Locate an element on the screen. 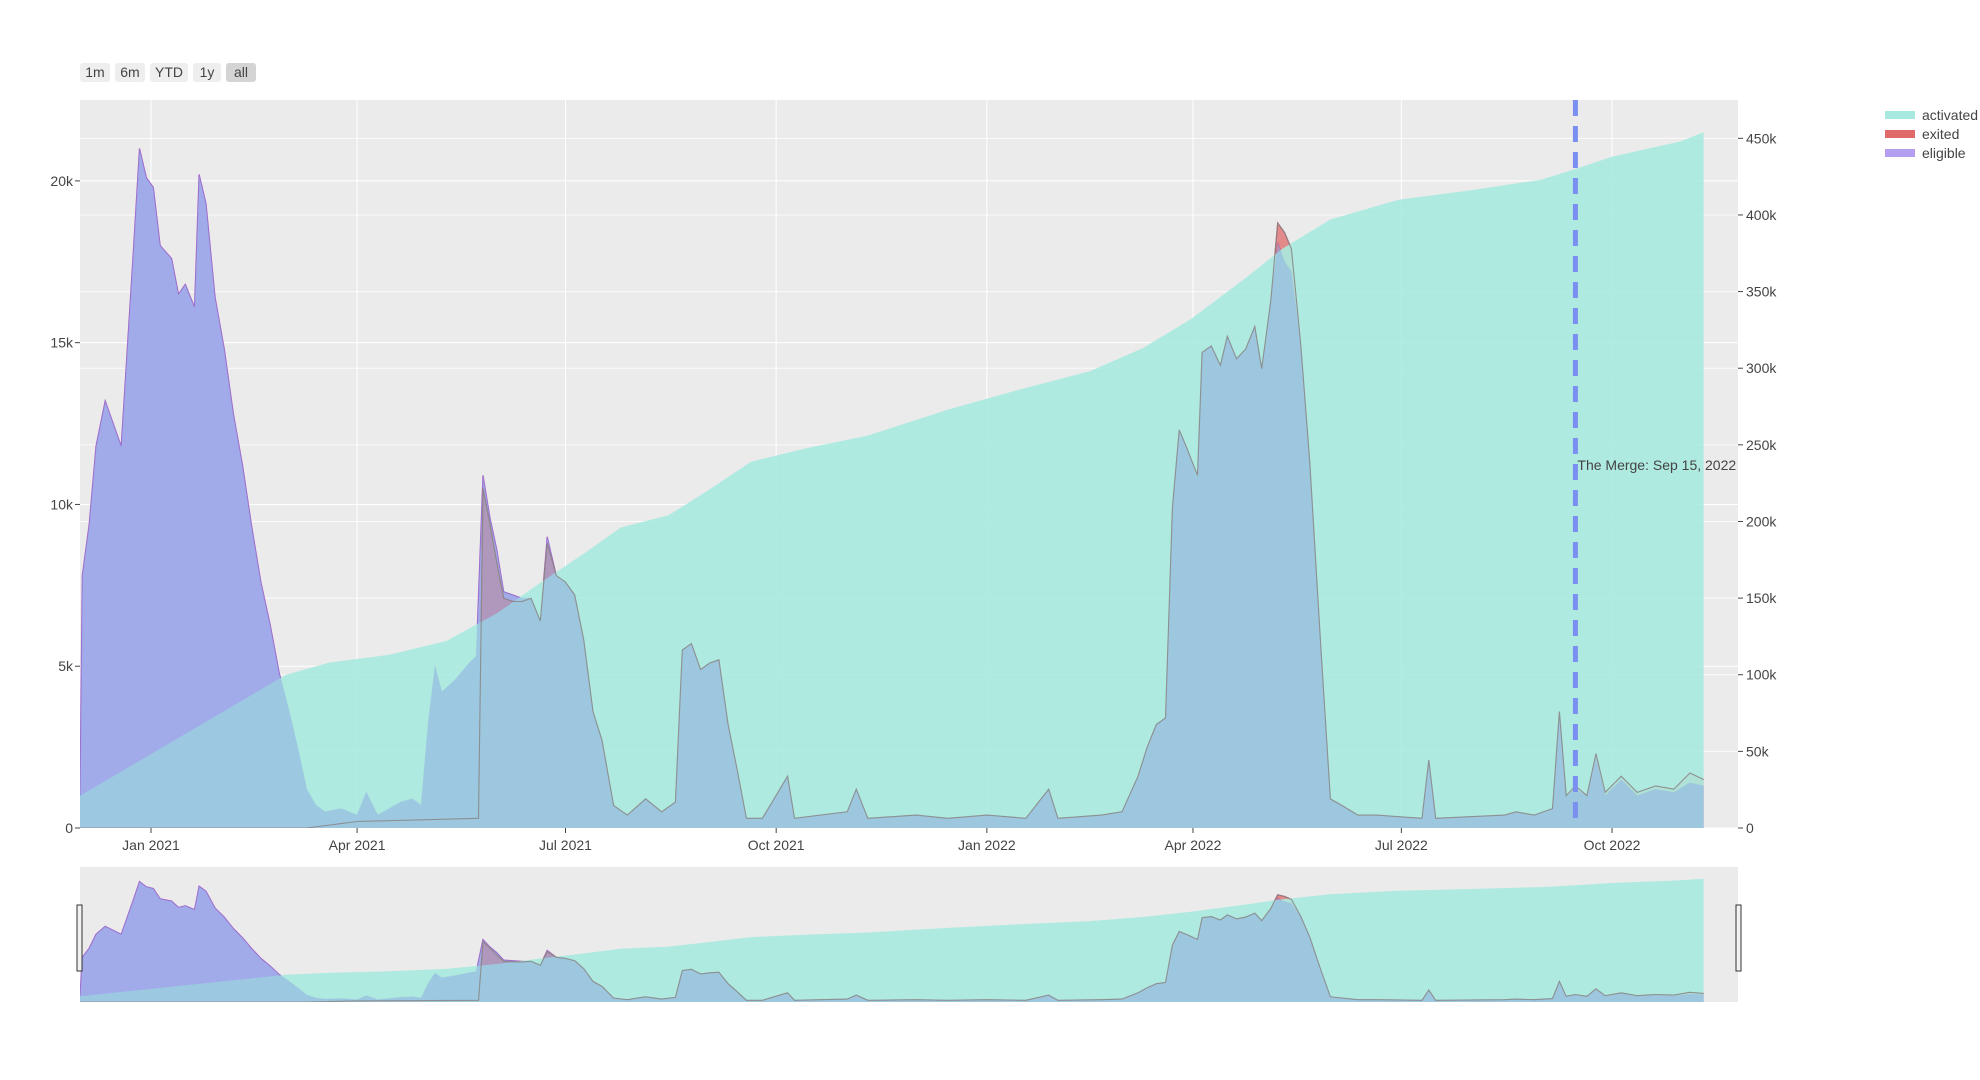 The height and width of the screenshot is (1080, 1980). x-tick-label: Oct 2022 is located at coordinates (1612, 845).